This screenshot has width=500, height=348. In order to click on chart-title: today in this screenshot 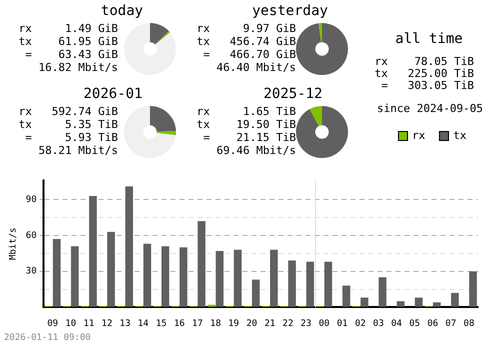, I will do `click(122, 11)`.